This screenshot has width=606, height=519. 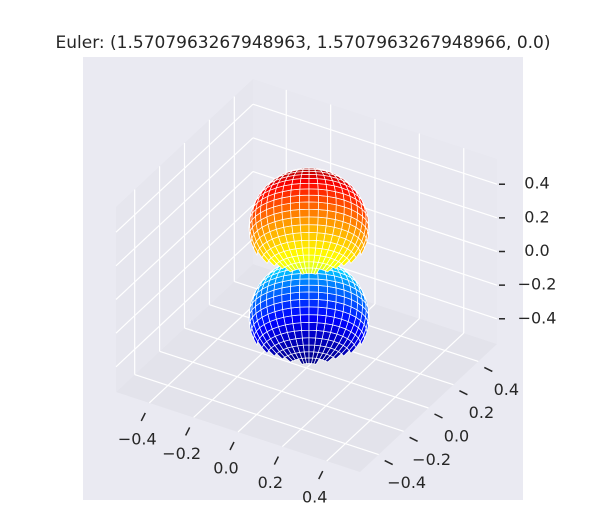 What do you see at coordinates (481, 412) in the screenshot?
I see `y-tick-label: 0.2` at bounding box center [481, 412].